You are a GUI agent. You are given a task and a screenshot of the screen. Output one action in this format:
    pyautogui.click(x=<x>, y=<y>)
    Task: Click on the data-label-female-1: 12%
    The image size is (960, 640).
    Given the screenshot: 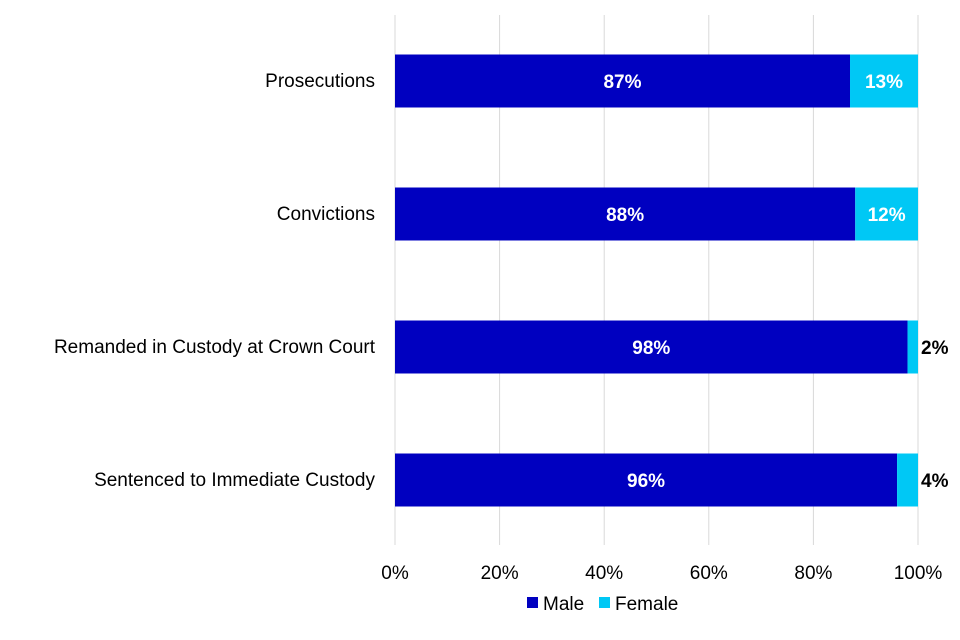 What is the action you would take?
    pyautogui.click(x=887, y=215)
    